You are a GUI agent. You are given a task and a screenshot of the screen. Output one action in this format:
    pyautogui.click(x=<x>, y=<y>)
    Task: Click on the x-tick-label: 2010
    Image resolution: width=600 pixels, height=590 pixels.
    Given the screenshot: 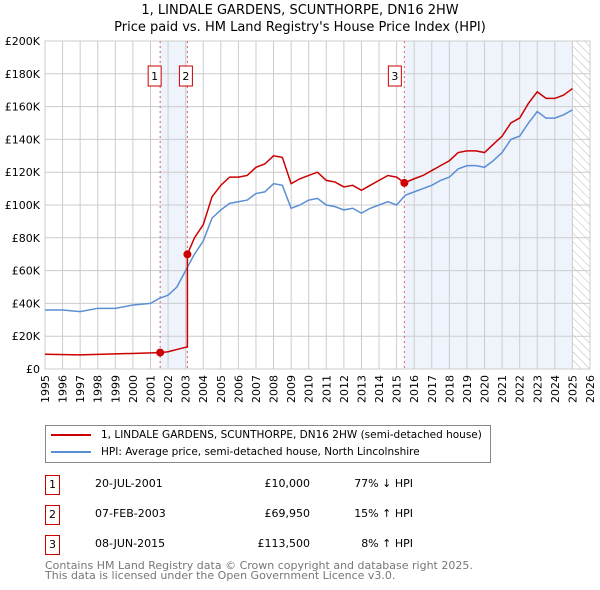 What is the action you would take?
    pyautogui.click(x=309, y=389)
    